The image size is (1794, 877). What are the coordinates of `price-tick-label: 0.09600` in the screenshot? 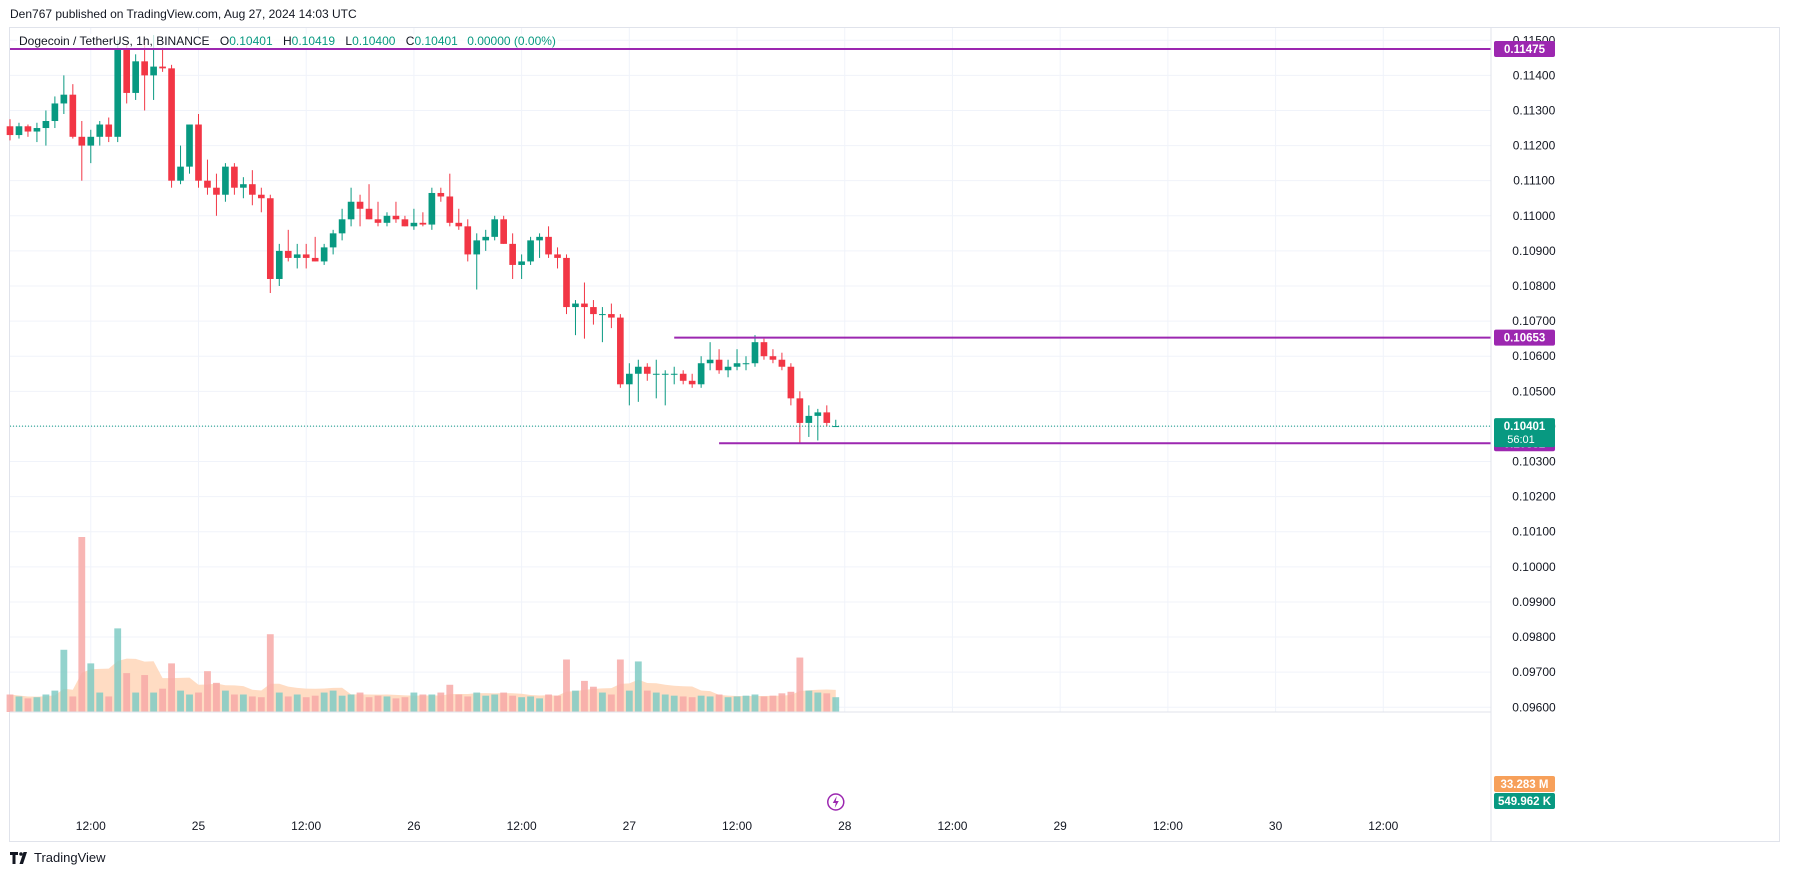 It's located at (1534, 707).